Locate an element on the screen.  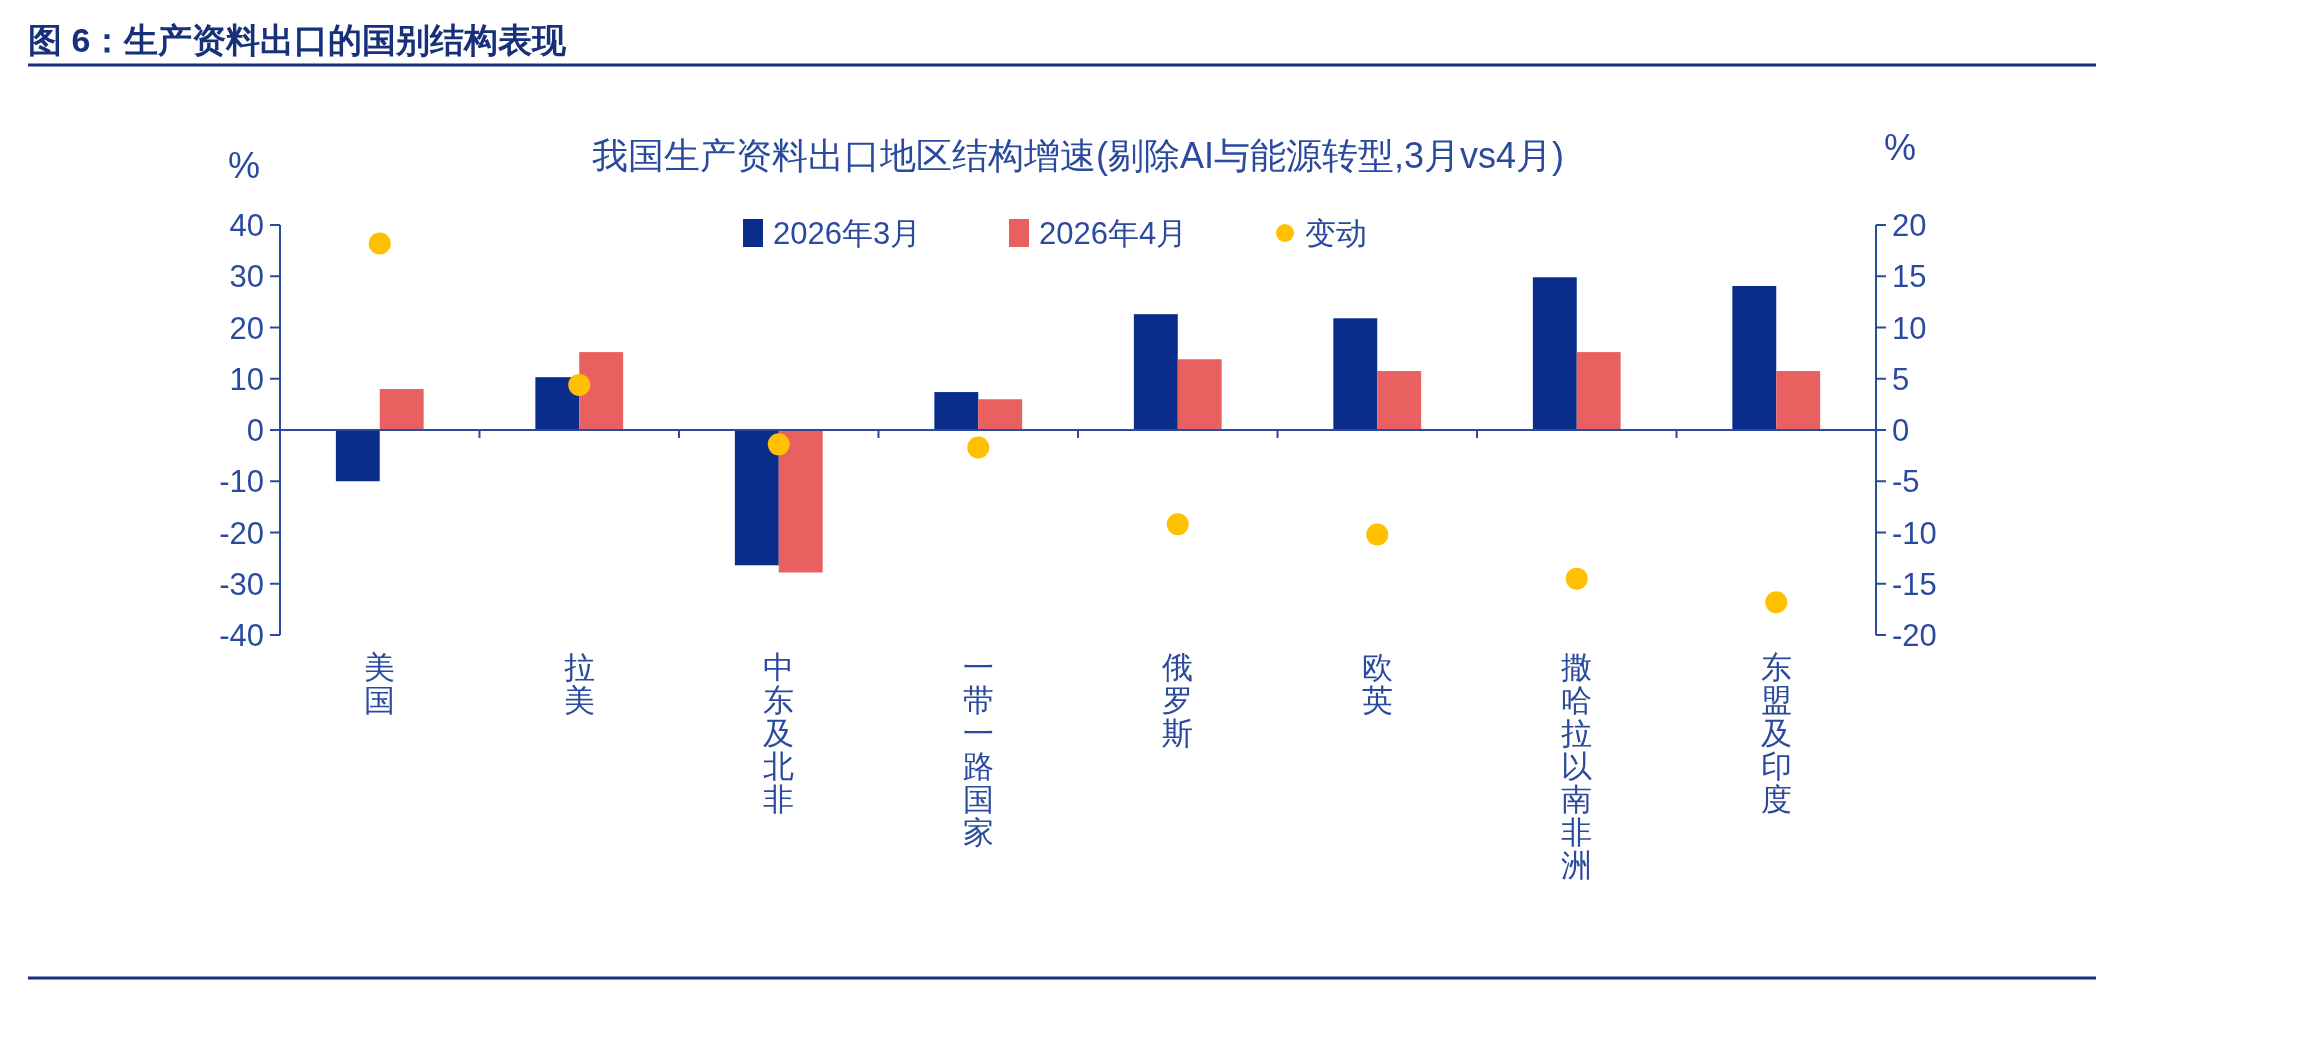
y2-tick-label: 10 is located at coordinates (1909, 328).